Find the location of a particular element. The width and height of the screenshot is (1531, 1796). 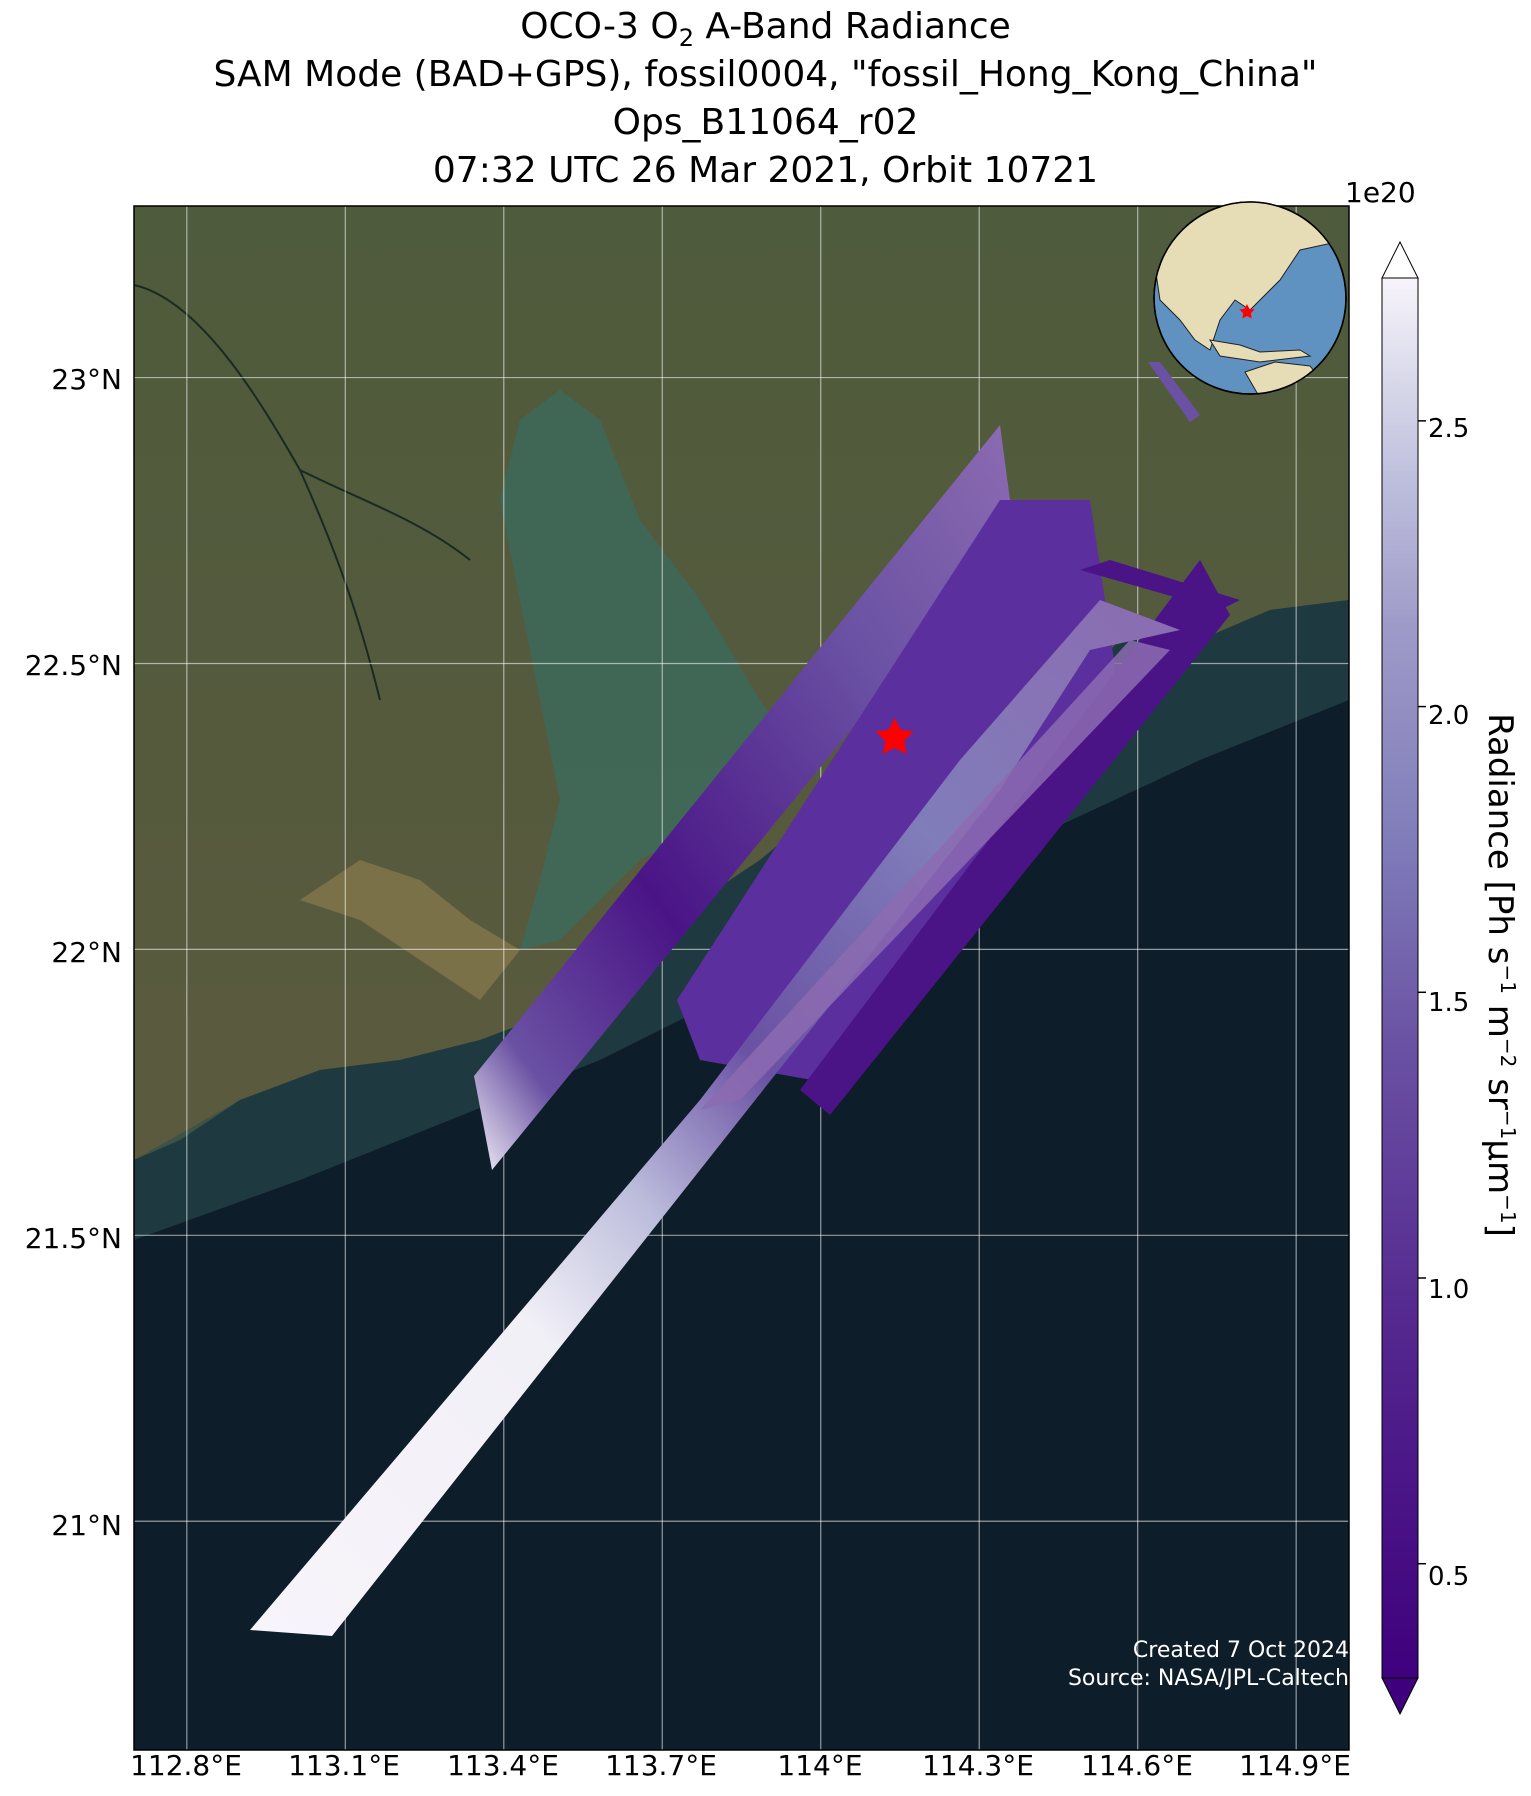

river-delta is located at coordinates (410, 930).